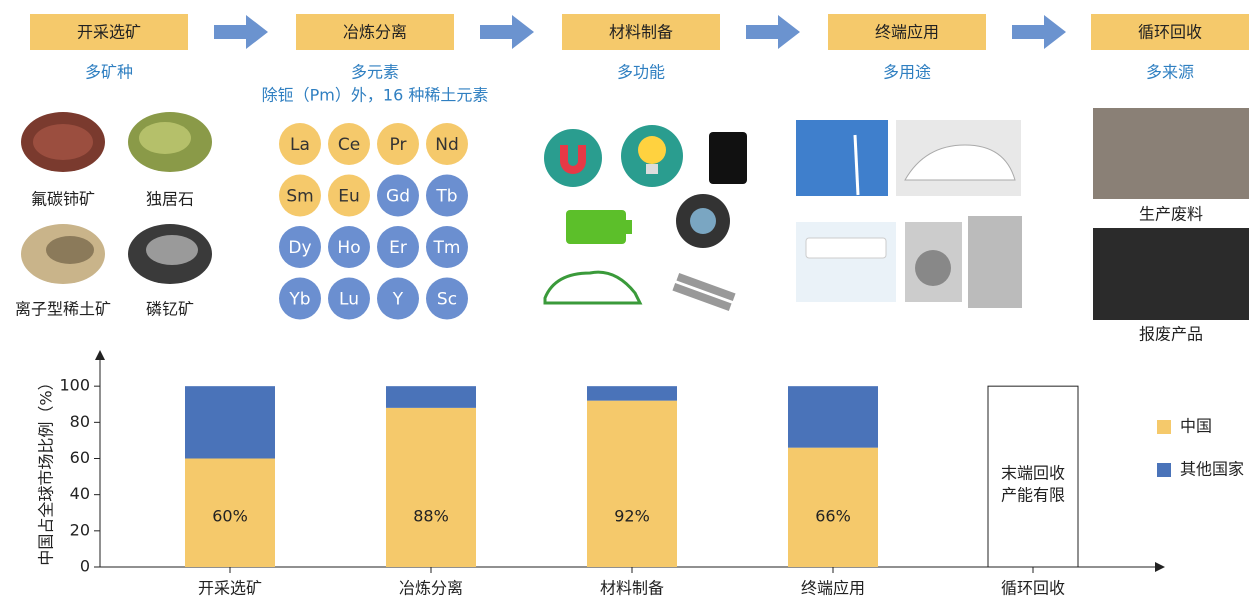  Describe the element at coordinates (909, 214) in the screenshot. I see `application-images` at that location.